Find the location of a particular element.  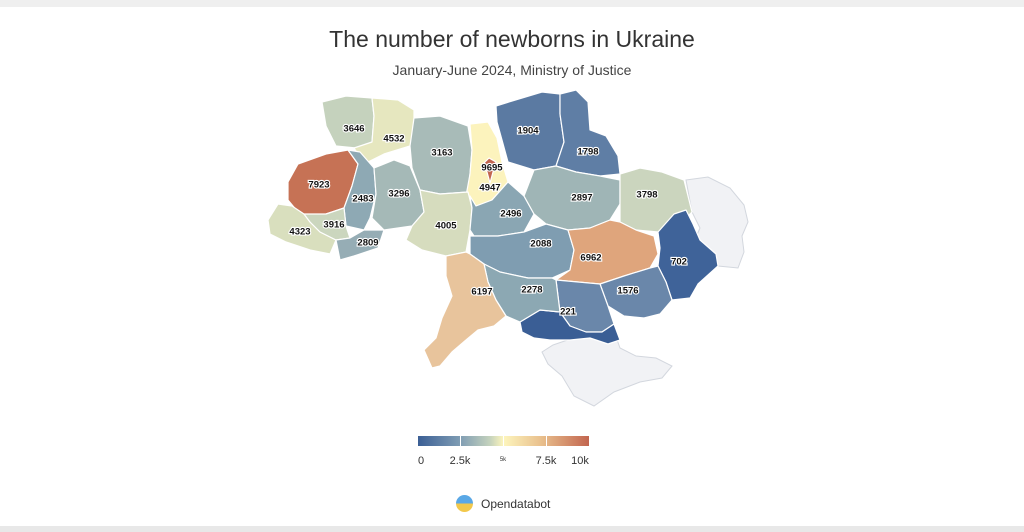

label-cherkasy: 2496 is located at coordinates (510, 214).